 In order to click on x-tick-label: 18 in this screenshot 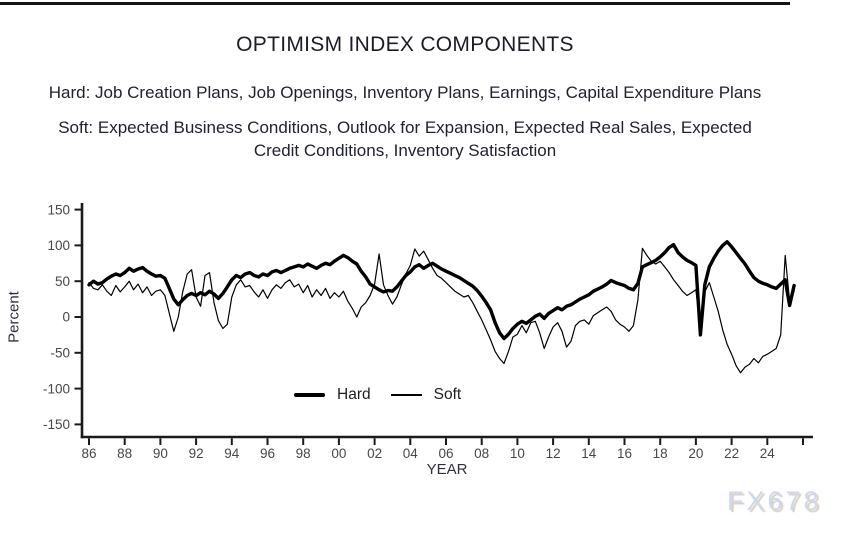, I will do `click(660, 453)`.